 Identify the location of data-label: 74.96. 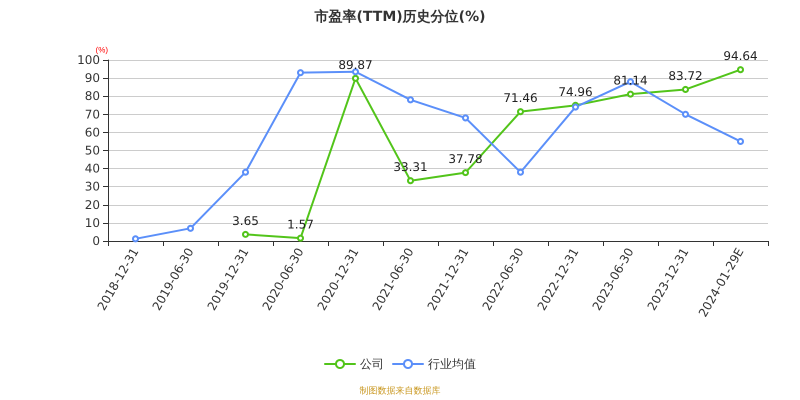
(575, 91).